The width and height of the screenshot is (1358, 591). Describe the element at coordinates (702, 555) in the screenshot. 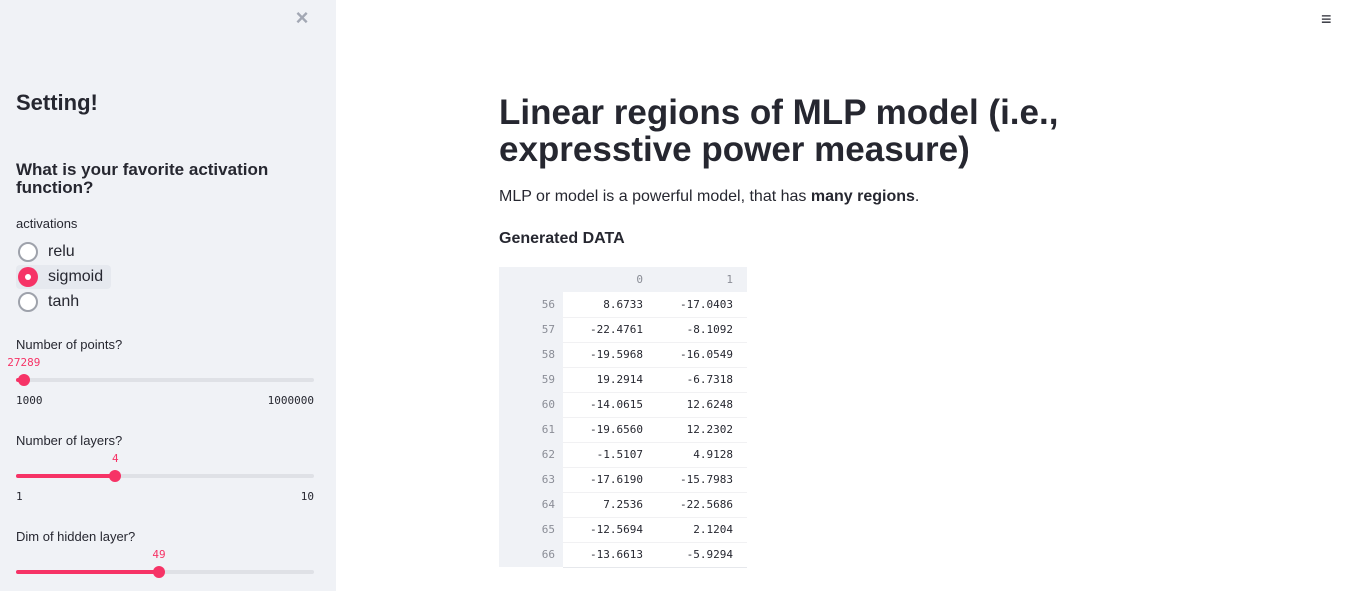

I see `table-cell: -5.9294` at that location.